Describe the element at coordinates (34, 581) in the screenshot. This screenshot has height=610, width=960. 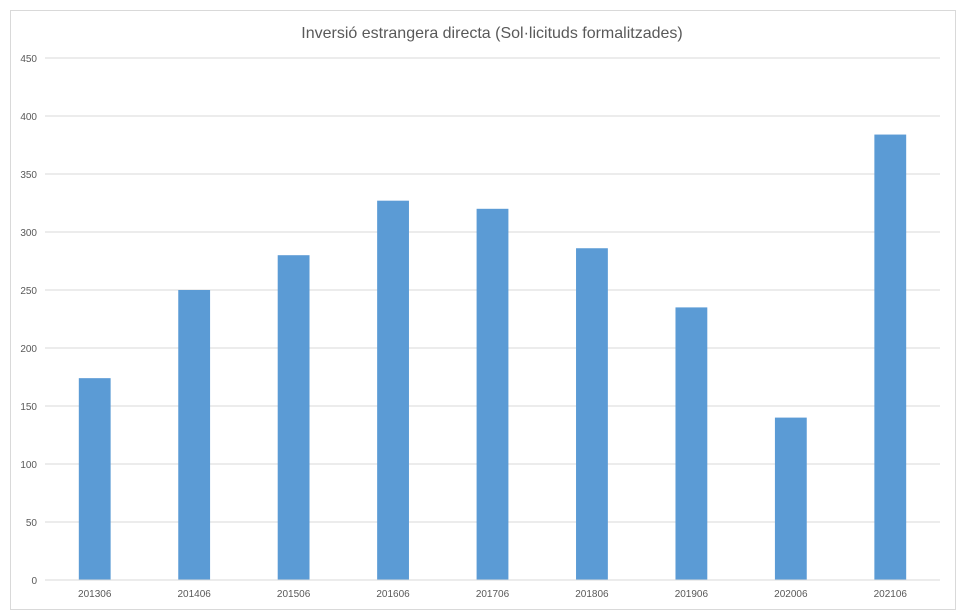
I see `y-tick-label: 0` at that location.